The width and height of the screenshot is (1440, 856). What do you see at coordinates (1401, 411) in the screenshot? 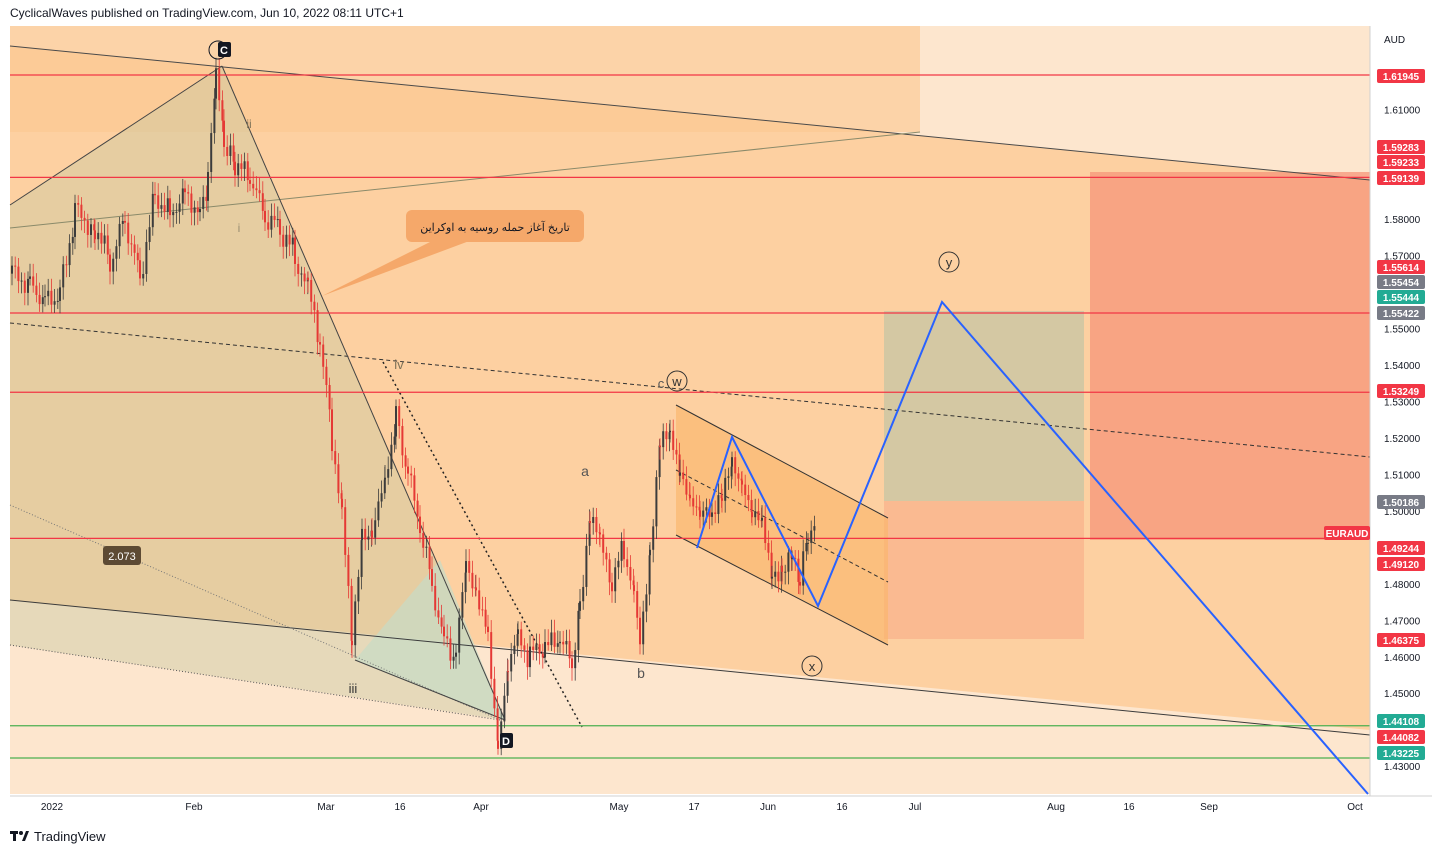
I see `price-axis` at bounding box center [1401, 411].